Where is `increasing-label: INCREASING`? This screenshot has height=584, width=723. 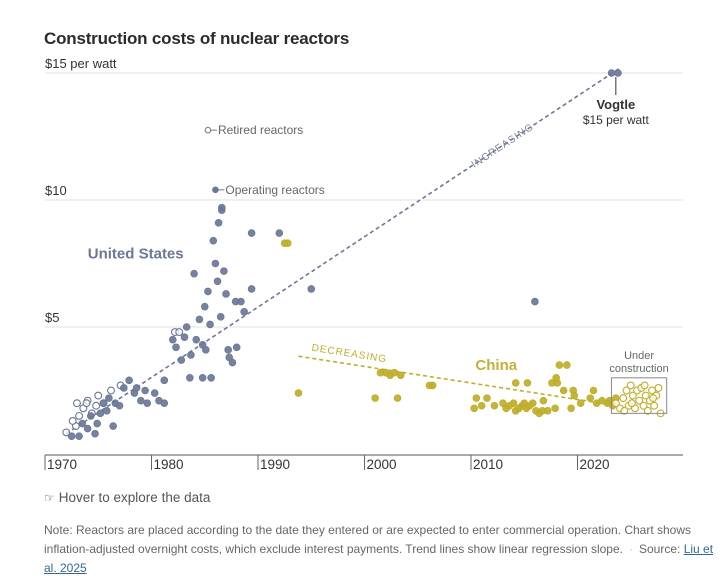
increasing-label: INCREASING is located at coordinates (503, 146).